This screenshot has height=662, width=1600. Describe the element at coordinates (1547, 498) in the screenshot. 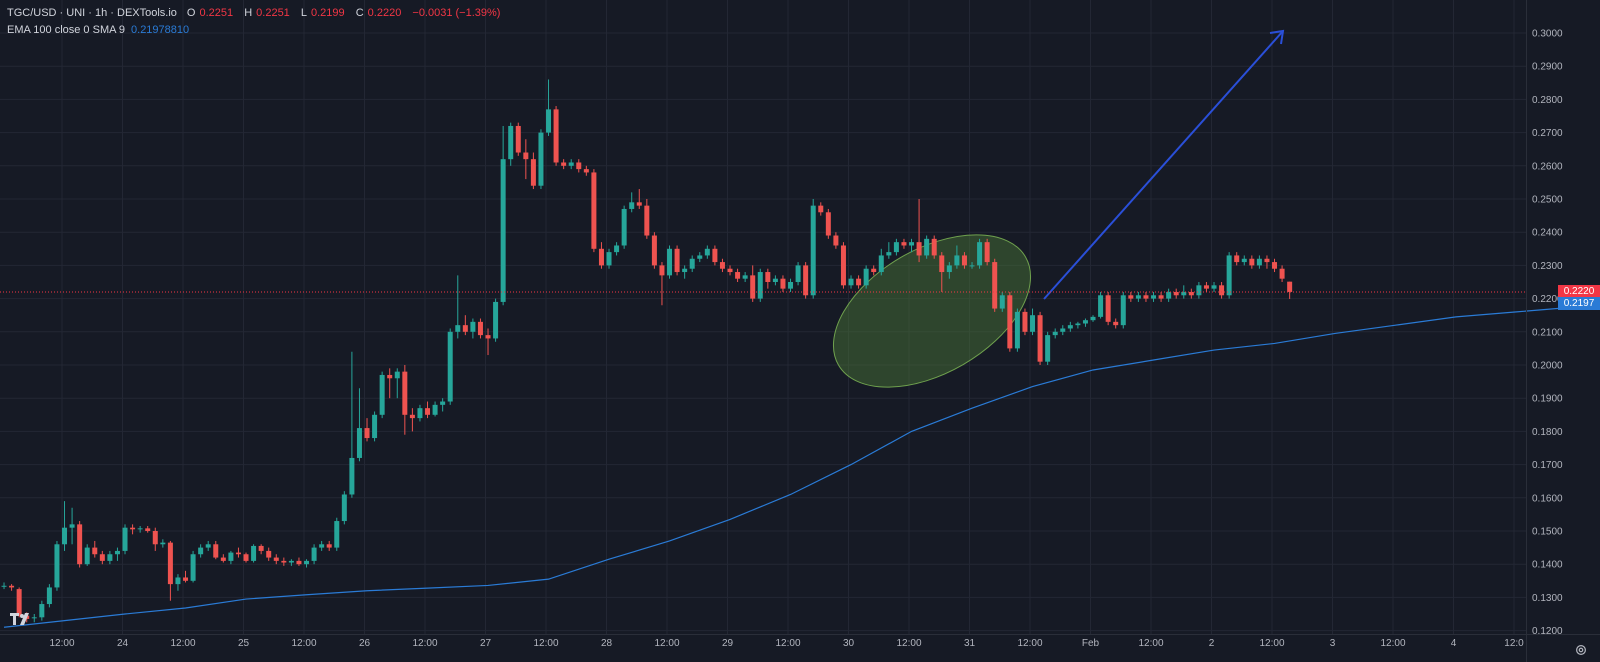

I see `price-tick-label: 0.1600` at that location.